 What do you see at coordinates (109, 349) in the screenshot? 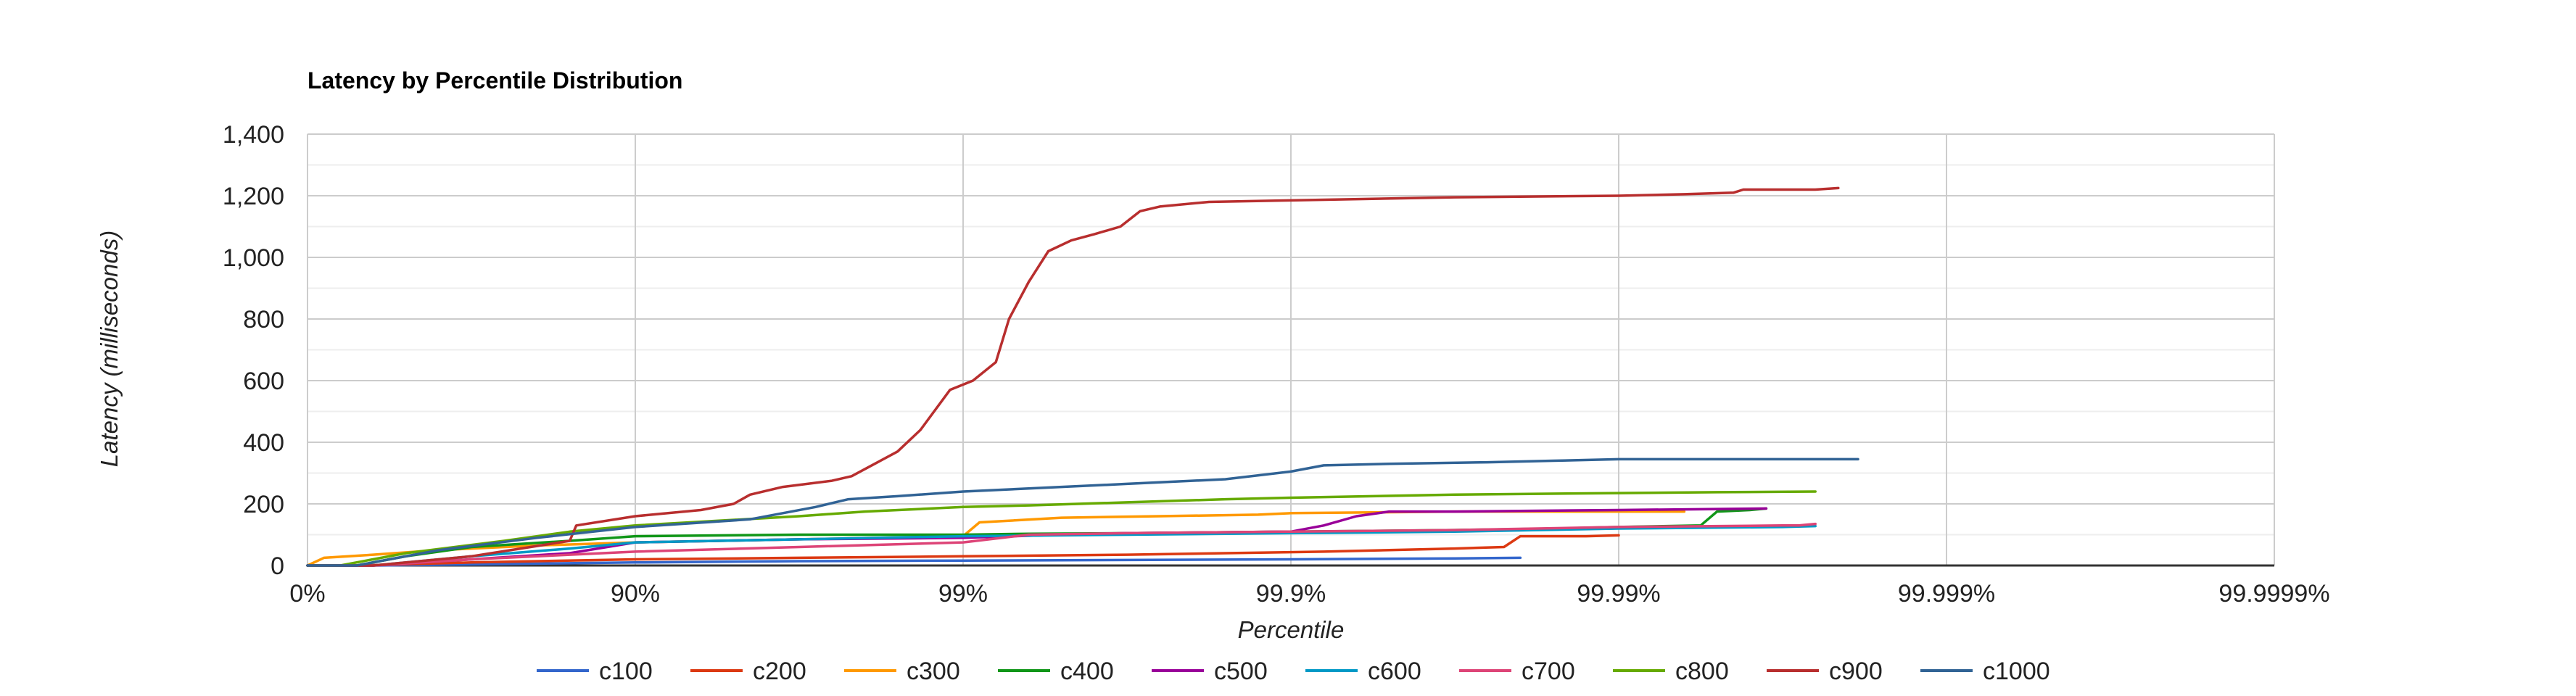
I see `y-axis-label: Latency (milliseconds)` at bounding box center [109, 349].